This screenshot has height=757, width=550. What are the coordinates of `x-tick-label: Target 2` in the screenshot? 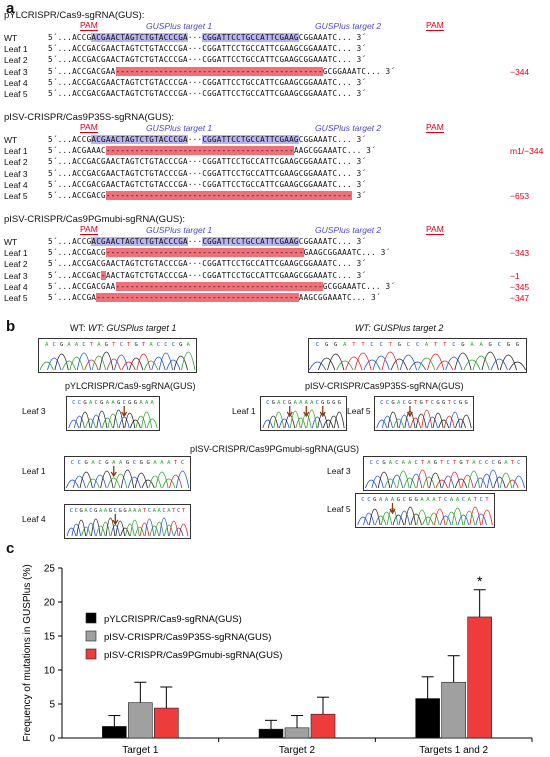 It's located at (297, 750).